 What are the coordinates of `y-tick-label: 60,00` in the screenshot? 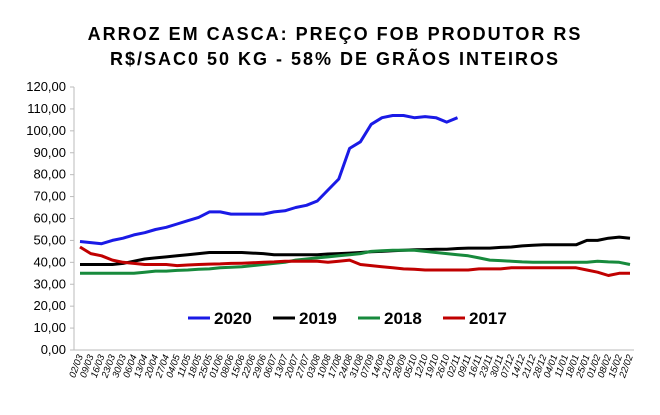 It's located at (49, 218).